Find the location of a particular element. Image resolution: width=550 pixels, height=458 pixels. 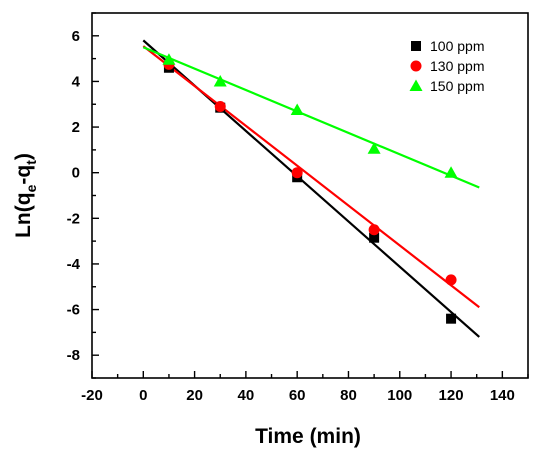

y-tick-label: -6 is located at coordinates (73, 310).